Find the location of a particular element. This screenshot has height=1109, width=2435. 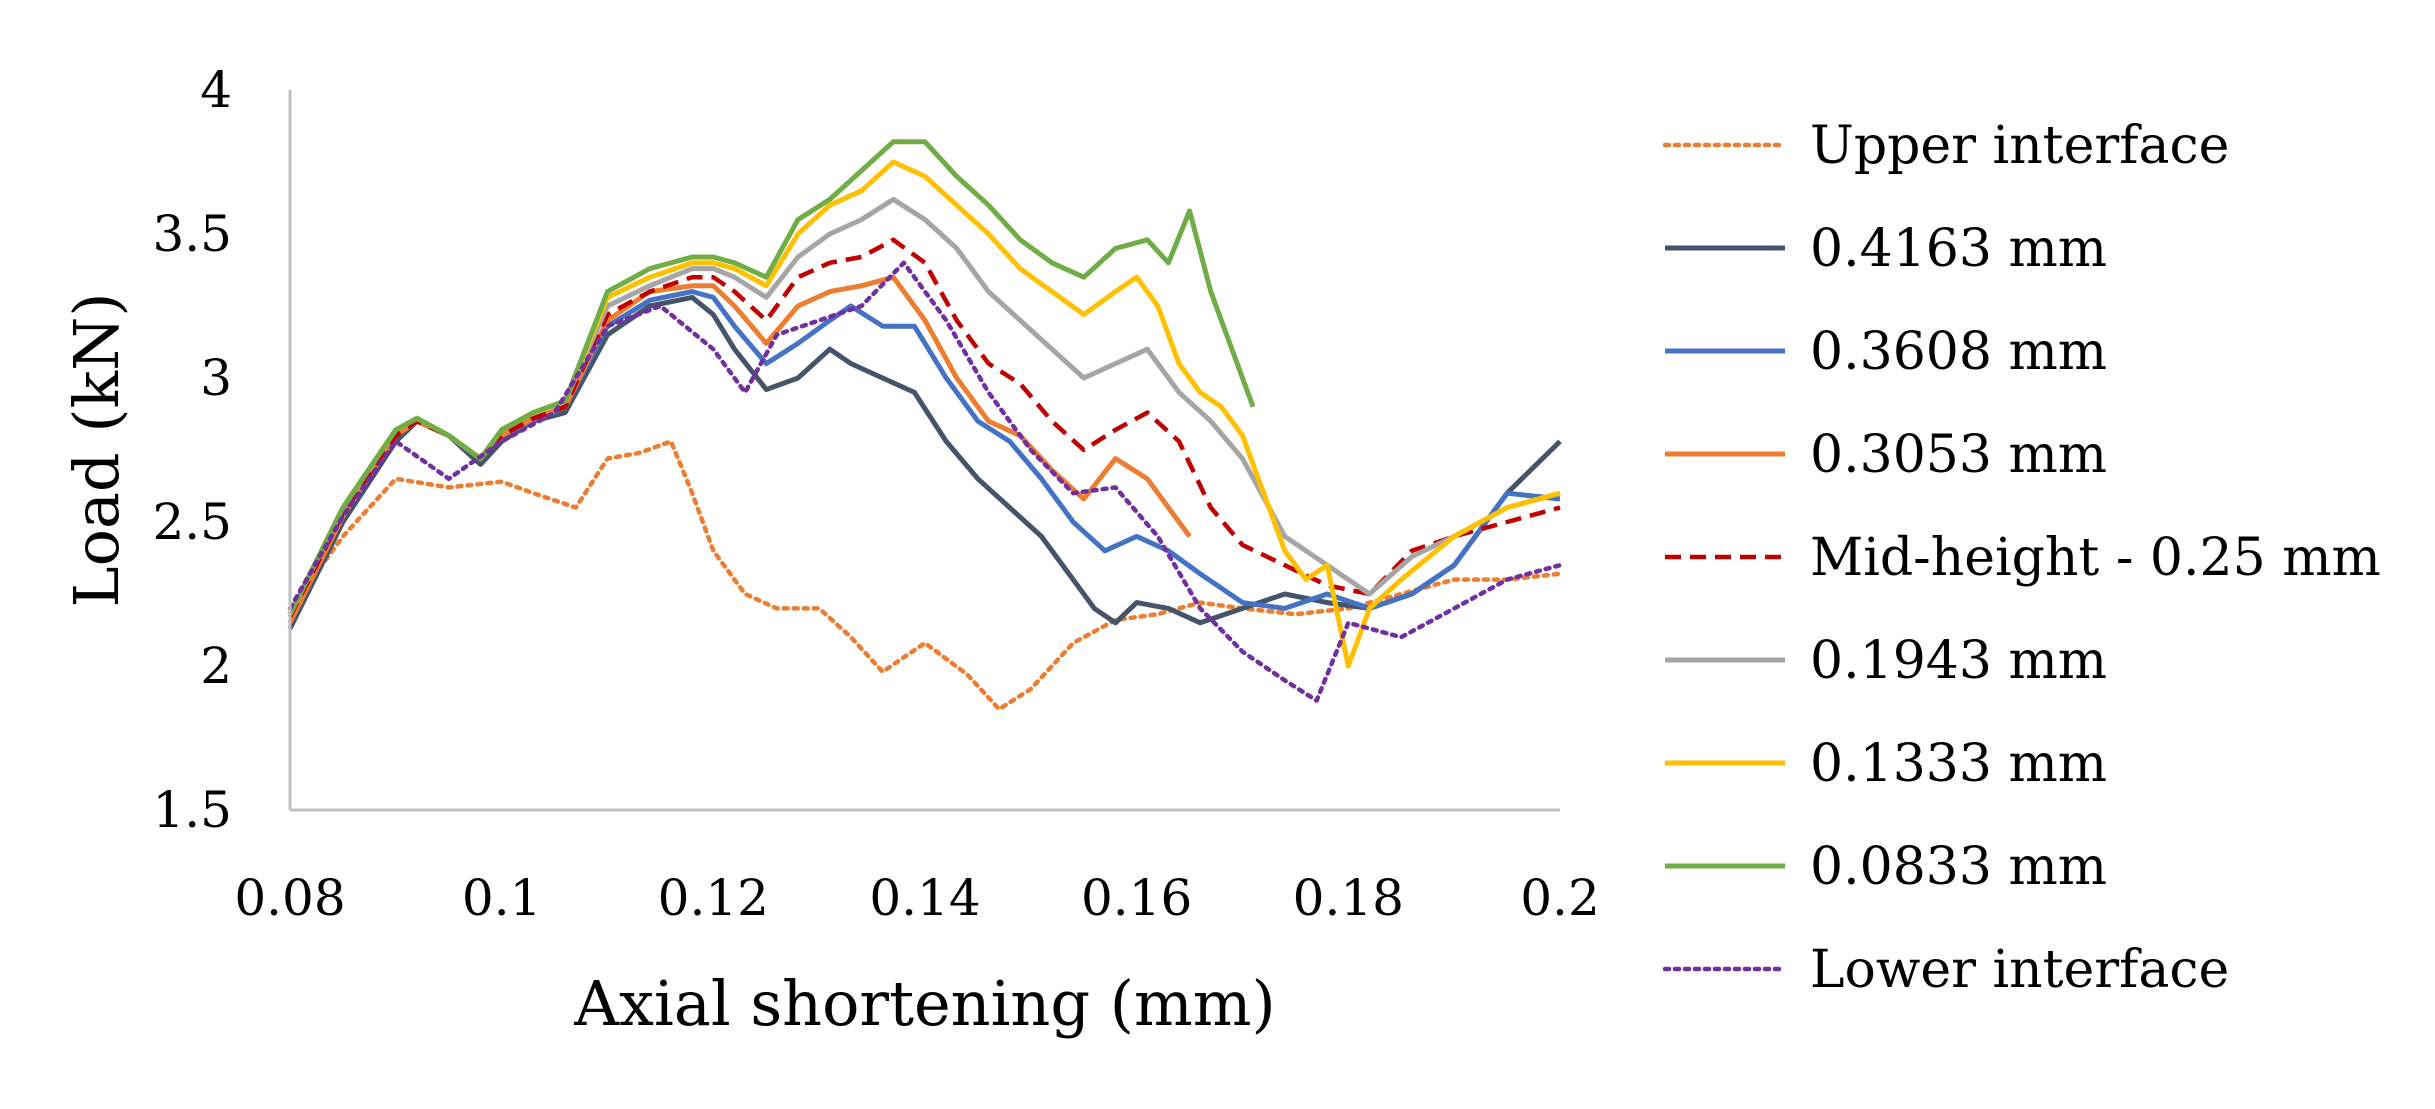

y-tick-label: 2.5 is located at coordinates (192, 522).